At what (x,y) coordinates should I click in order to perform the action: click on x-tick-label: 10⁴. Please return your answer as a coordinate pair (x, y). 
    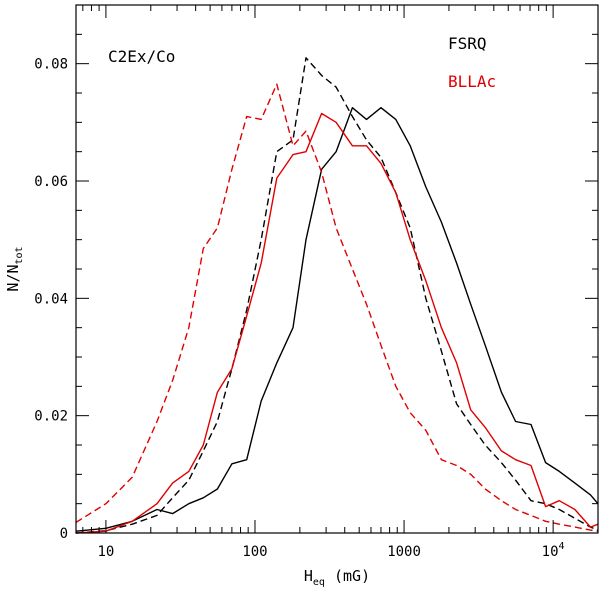
    Looking at the image, I should click on (553, 550).